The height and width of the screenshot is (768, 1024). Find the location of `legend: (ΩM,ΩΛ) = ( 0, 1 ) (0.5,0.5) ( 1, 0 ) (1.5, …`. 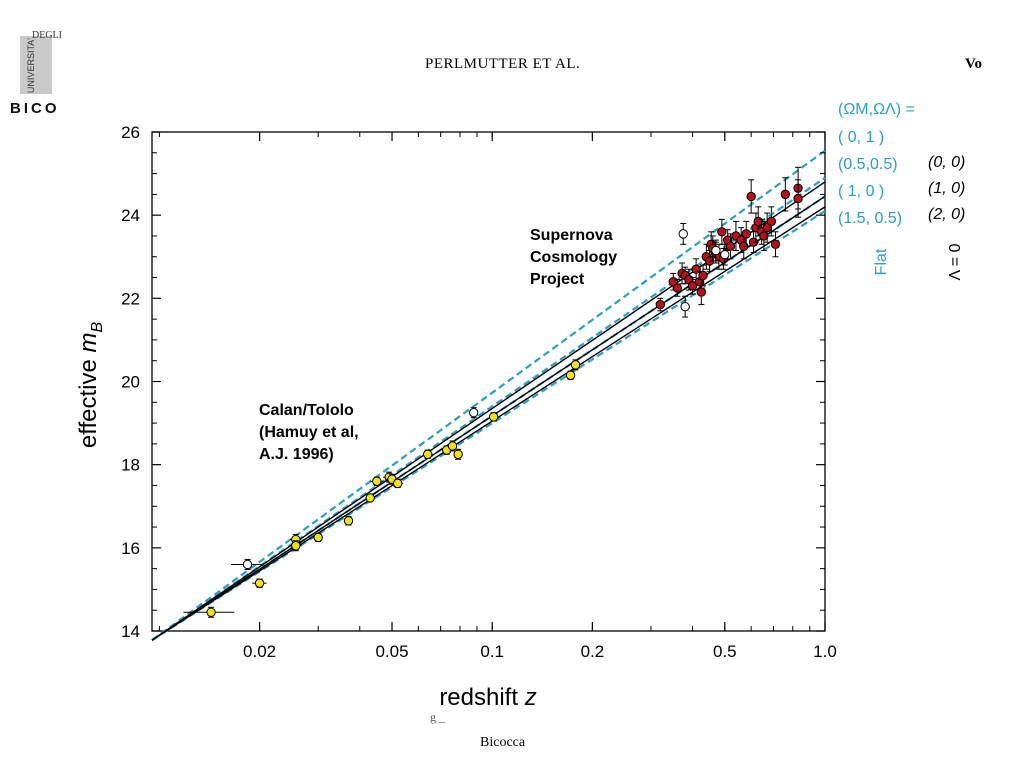

legend: (ΩM,ΩΛ) = ( 0, 1 ) (0.5,0.5) ( 1, 0 ) (1.5, … is located at coordinates (901, 190).